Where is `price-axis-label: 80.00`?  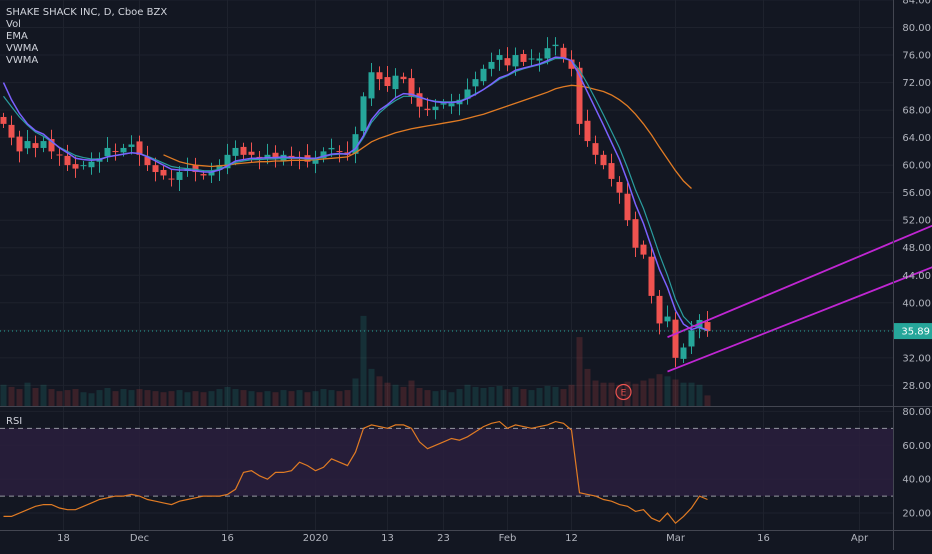 price-axis-label: 80.00 is located at coordinates (916, 28).